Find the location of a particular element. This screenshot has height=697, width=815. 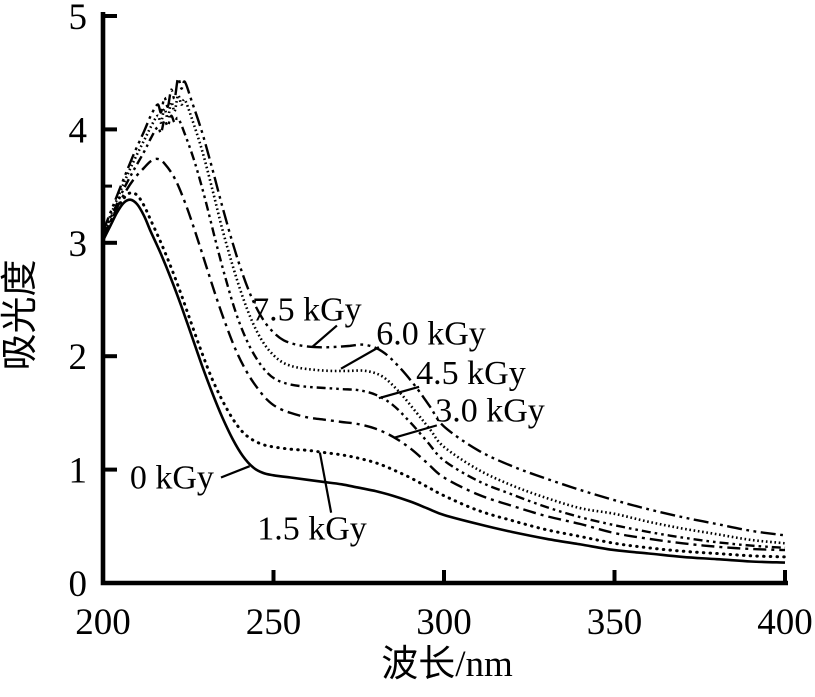

x-tick-label-350: 350 is located at coordinates (615, 622).